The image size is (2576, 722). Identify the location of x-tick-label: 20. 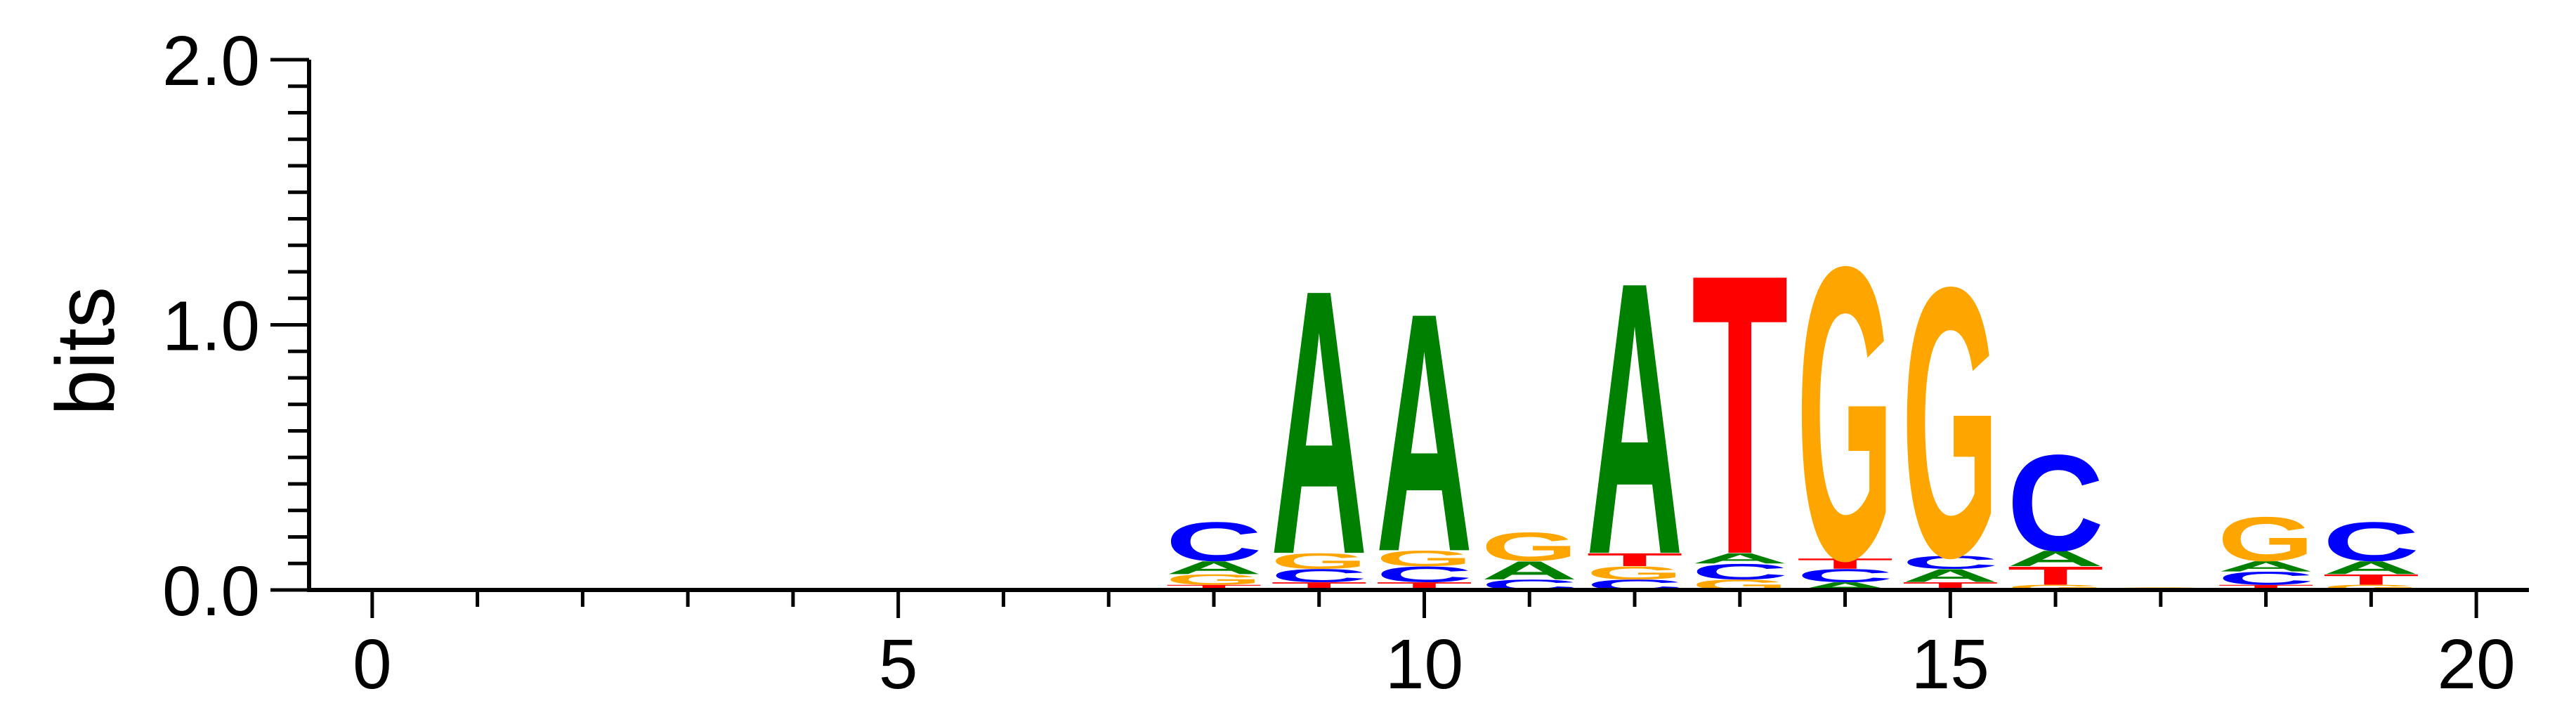
(2477, 664).